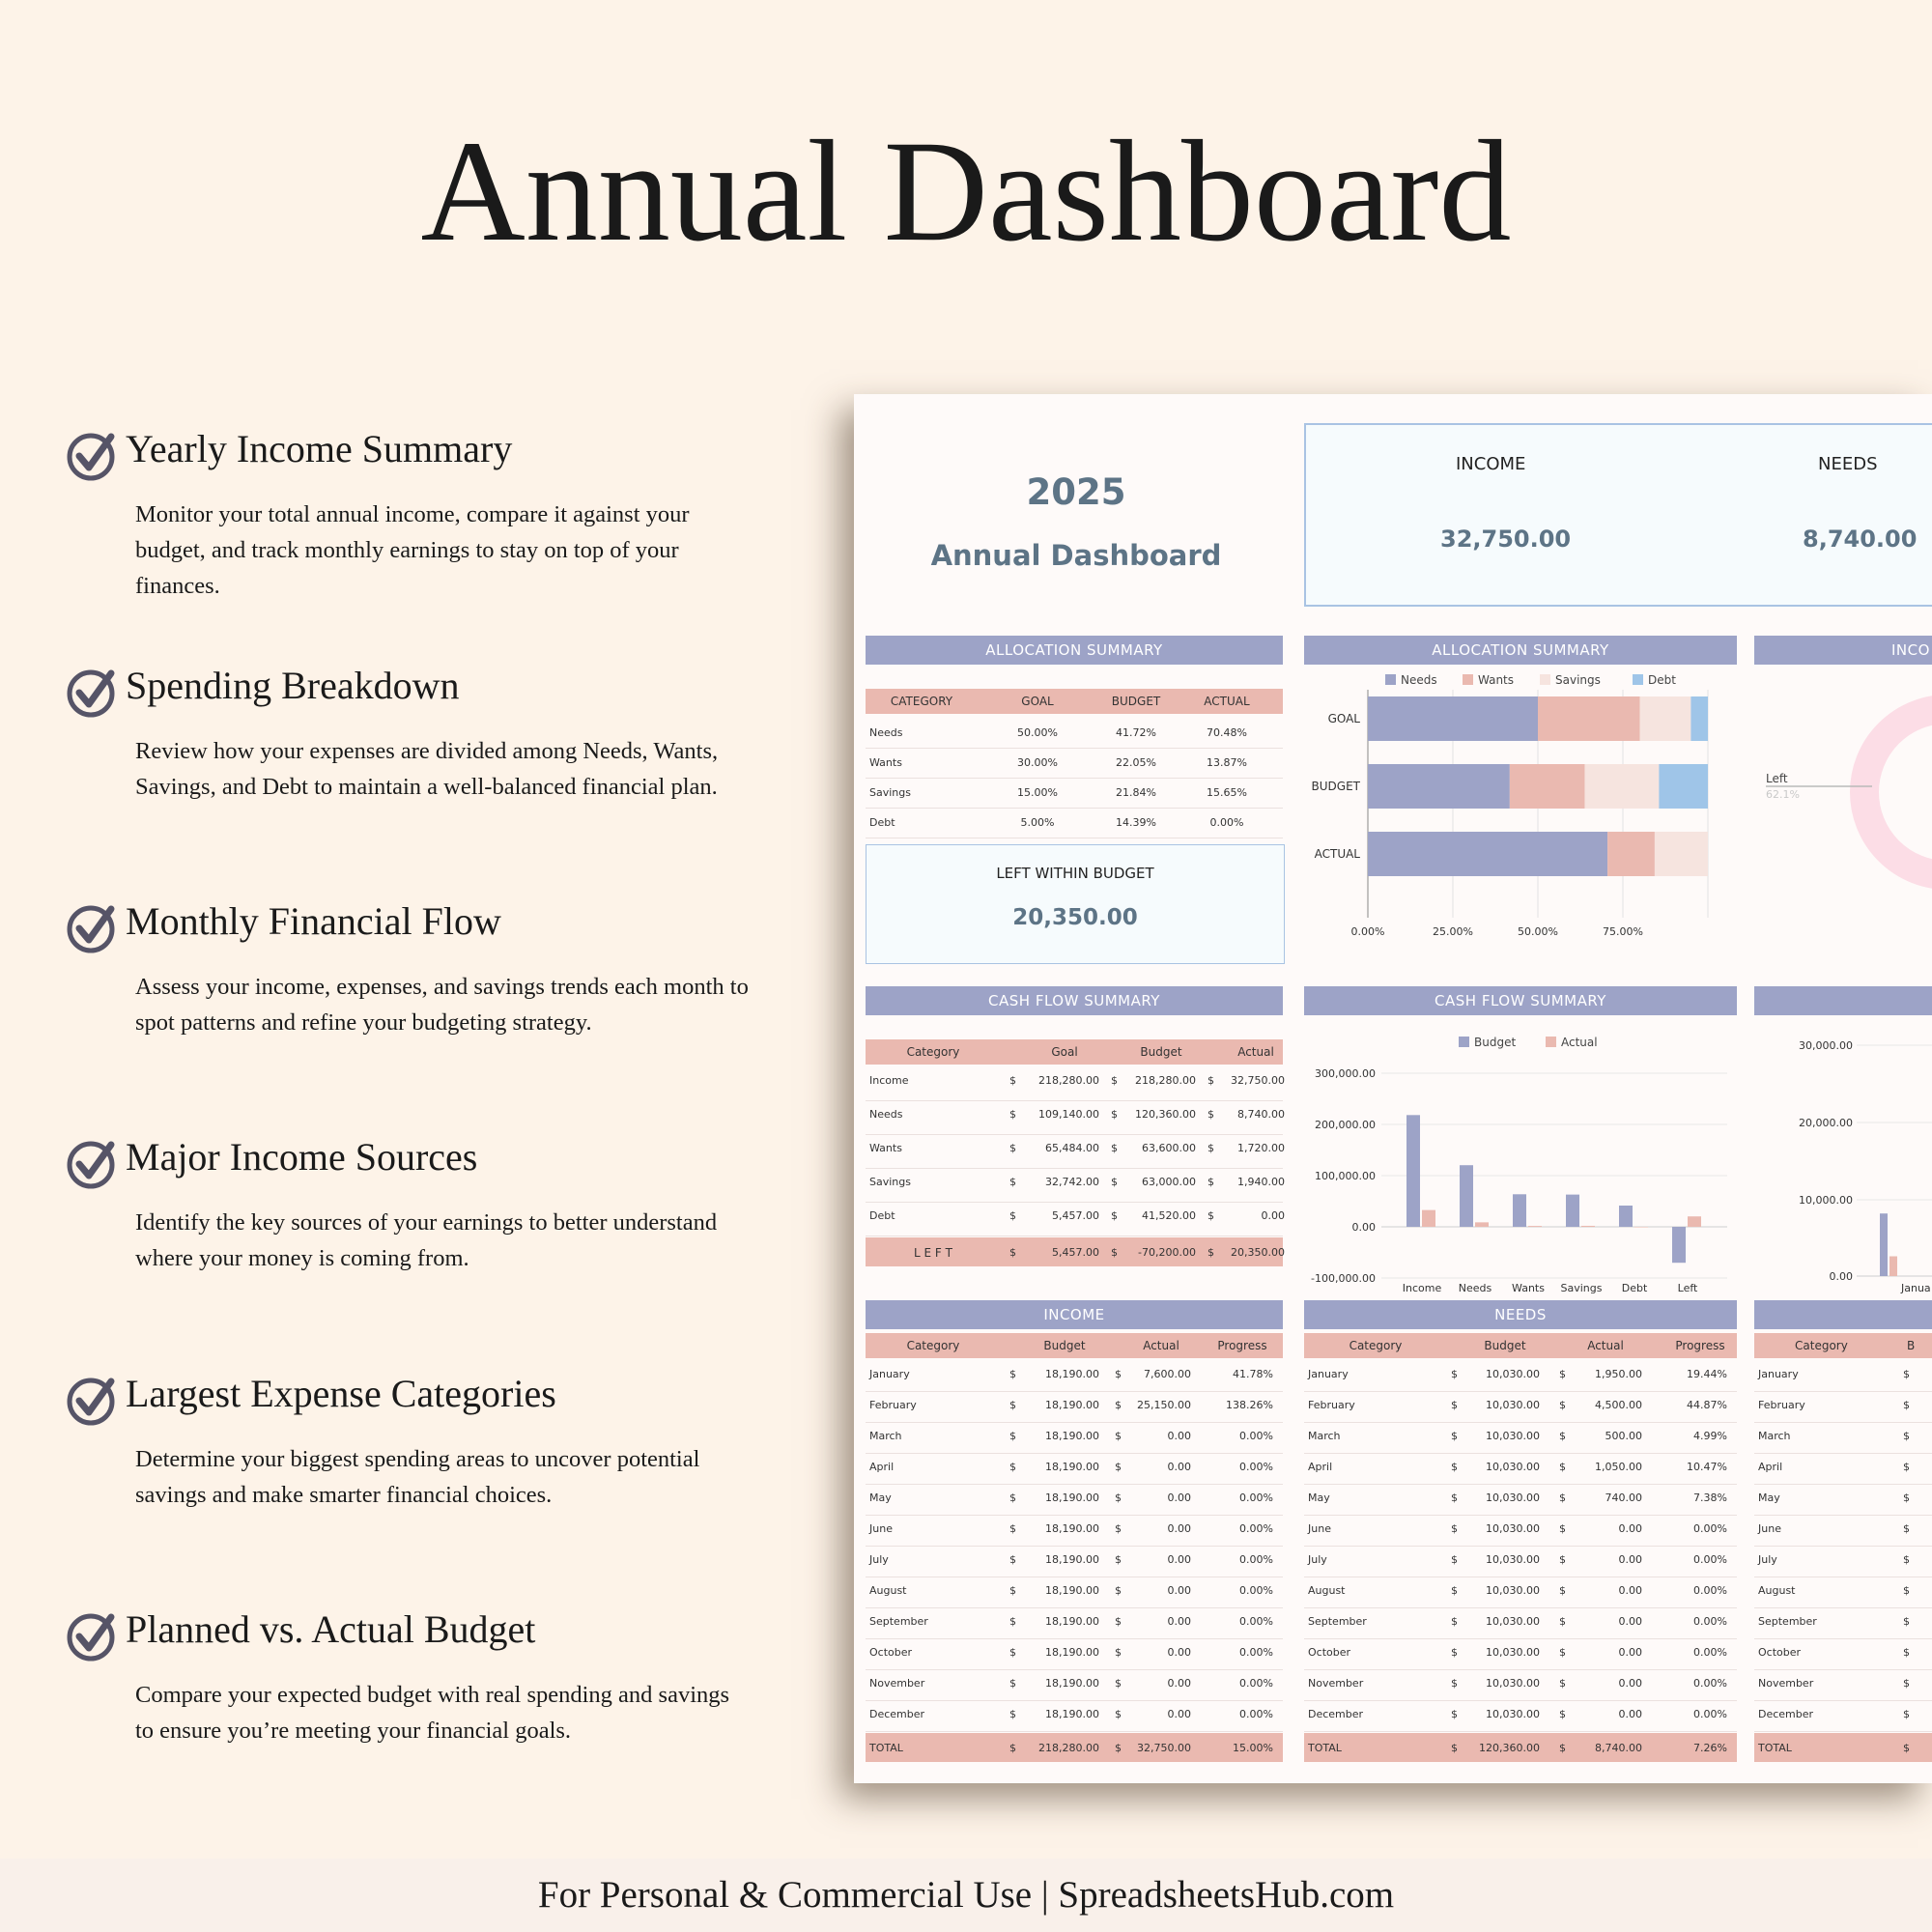 The height and width of the screenshot is (1932, 1932). I want to click on partial-table-banner, so click(1843, 1314).